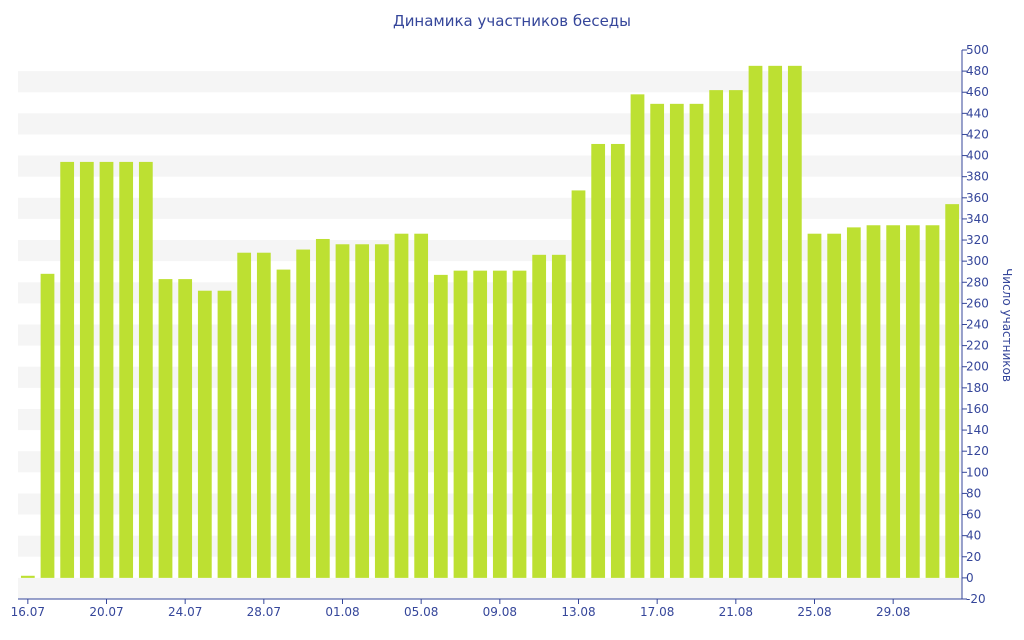 The image size is (1024, 640). I want to click on x-tick-label: 17.08, so click(657, 612).